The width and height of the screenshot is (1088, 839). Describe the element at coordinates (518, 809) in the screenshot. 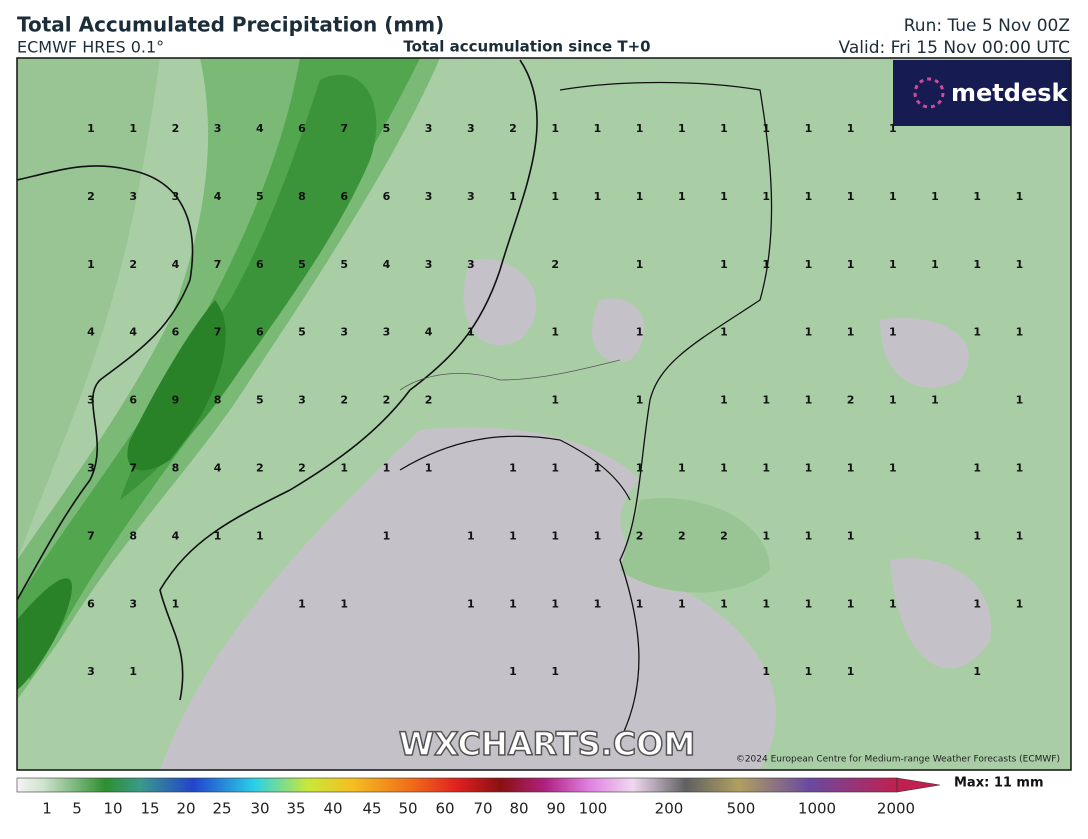

I see `colorbar-label: 80` at that location.